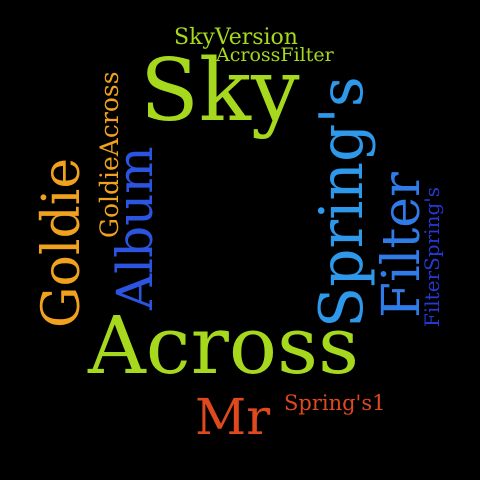 This screenshot has width=480, height=480. Describe the element at coordinates (233, 417) in the screenshot. I see `word-mr: Mr` at that location.